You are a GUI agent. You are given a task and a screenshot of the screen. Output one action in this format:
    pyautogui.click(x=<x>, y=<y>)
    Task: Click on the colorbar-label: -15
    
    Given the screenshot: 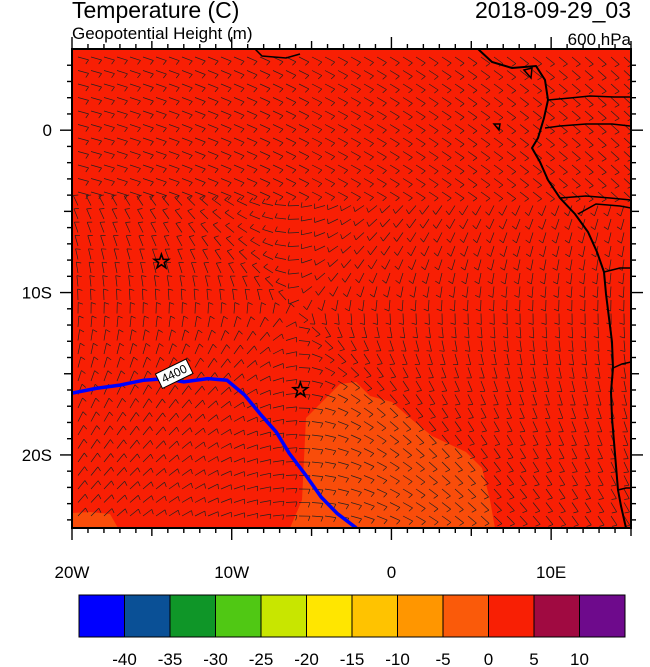 What is the action you would take?
    pyautogui.click(x=352, y=658)
    